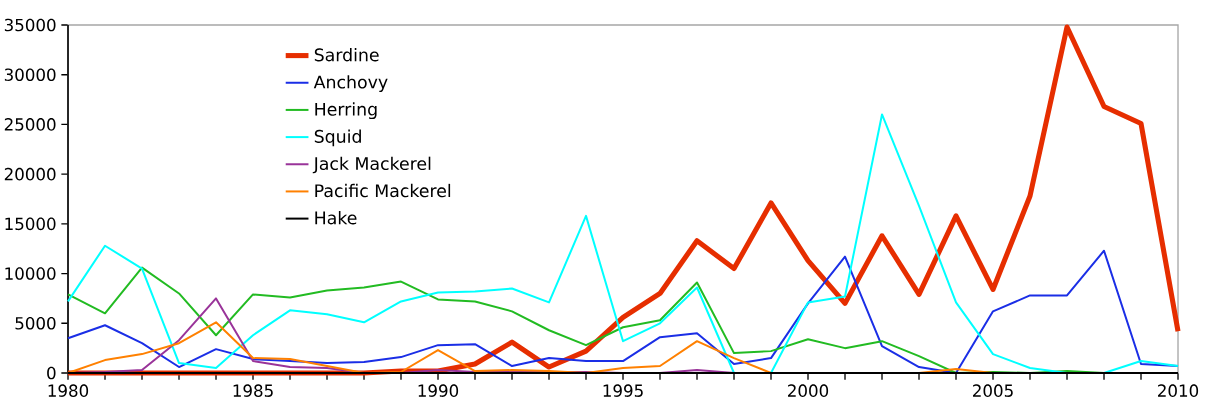 Image resolution: width=1214 pixels, height=419 pixels. What do you see at coordinates (1178, 390) in the screenshot?
I see `x-tick-label: 2010` at bounding box center [1178, 390].